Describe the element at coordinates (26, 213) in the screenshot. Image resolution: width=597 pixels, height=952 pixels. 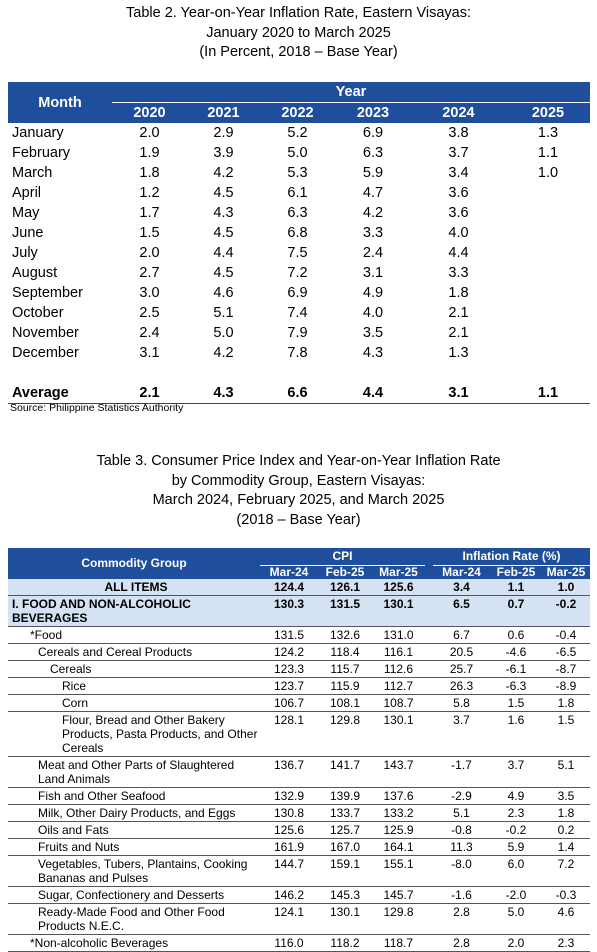
I see `row-label: May` at that location.